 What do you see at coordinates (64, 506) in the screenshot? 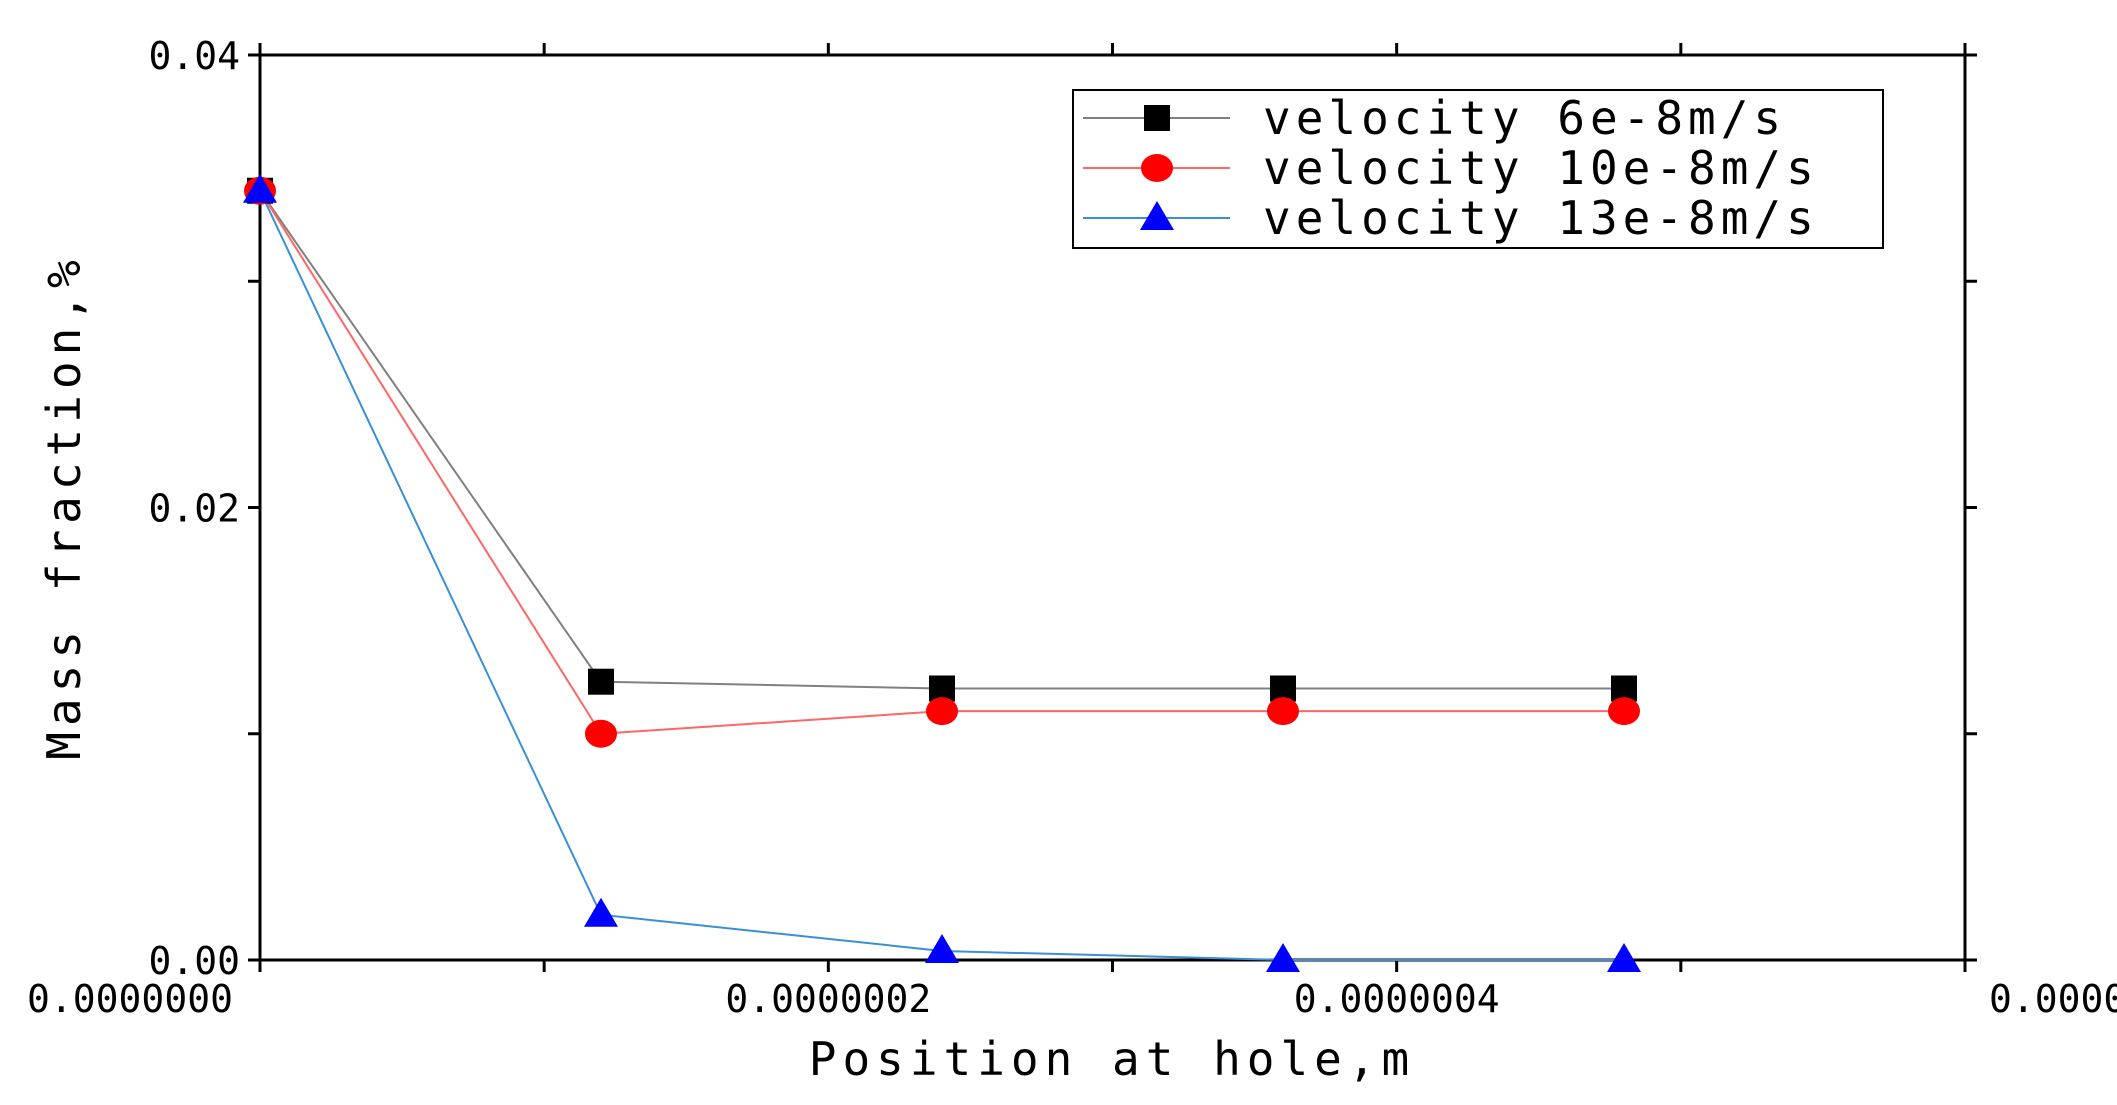
I see `y-axis-title: Mass fraction,%` at bounding box center [64, 506].